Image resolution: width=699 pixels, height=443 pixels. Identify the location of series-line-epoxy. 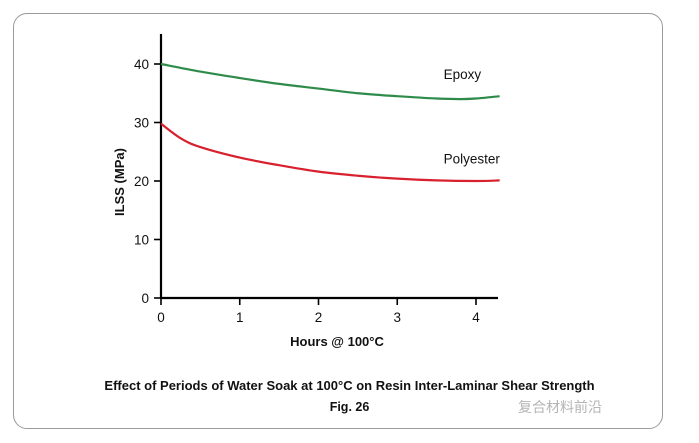
(330, 81).